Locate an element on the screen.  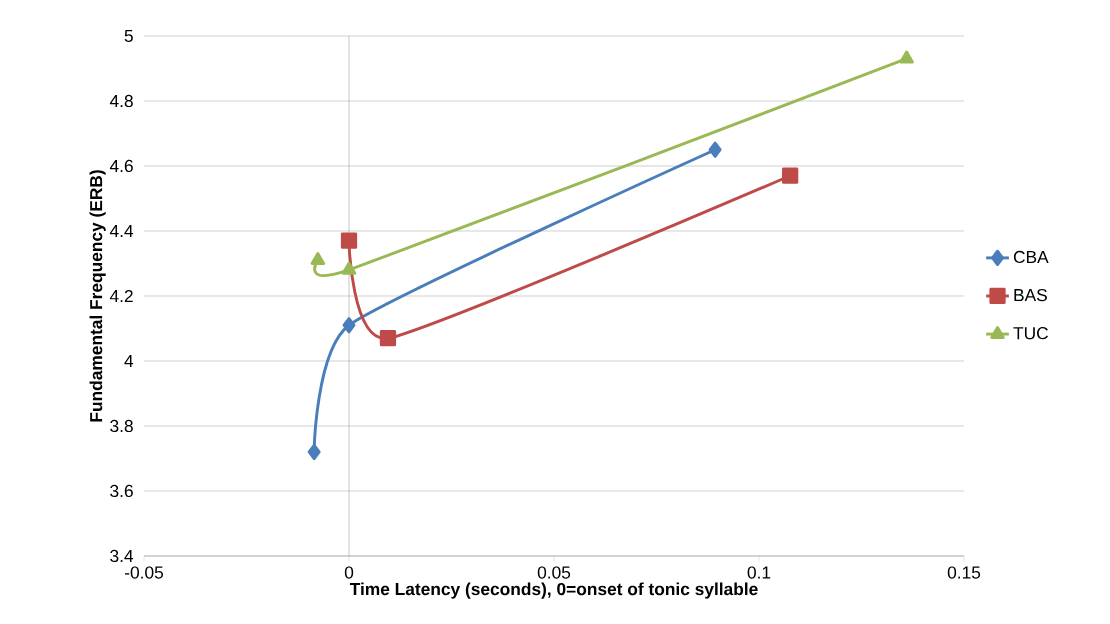
y-tick-label: 4.2 is located at coordinates (121, 296).